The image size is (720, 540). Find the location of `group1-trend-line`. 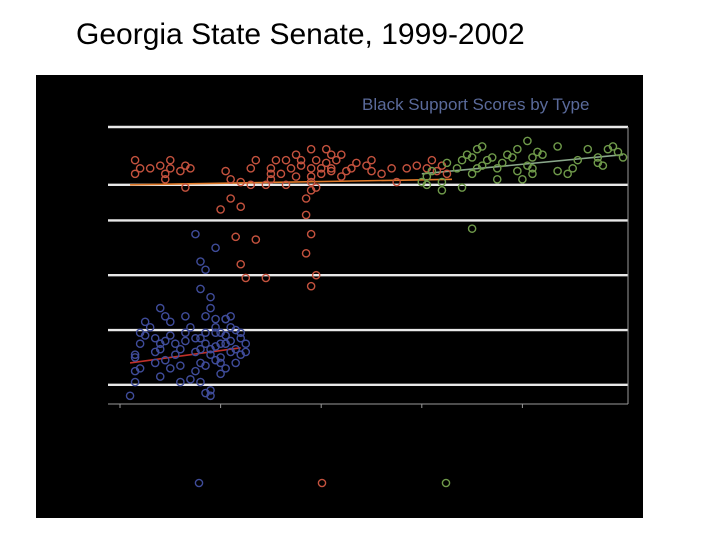

group1-trend-line is located at coordinates (185, 355).